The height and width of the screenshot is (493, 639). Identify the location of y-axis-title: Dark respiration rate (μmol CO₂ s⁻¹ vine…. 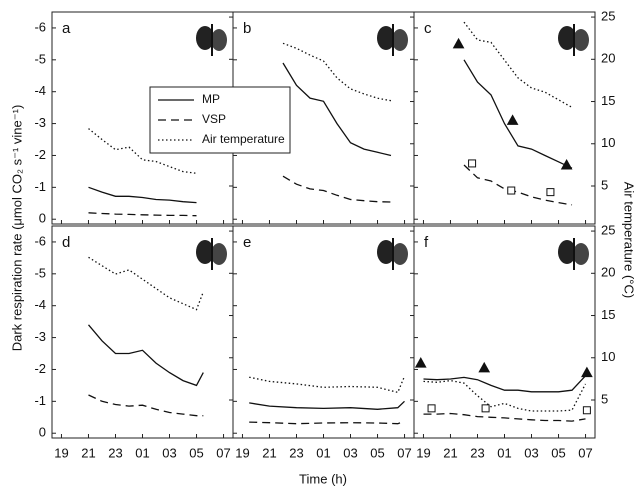
(16, 228).